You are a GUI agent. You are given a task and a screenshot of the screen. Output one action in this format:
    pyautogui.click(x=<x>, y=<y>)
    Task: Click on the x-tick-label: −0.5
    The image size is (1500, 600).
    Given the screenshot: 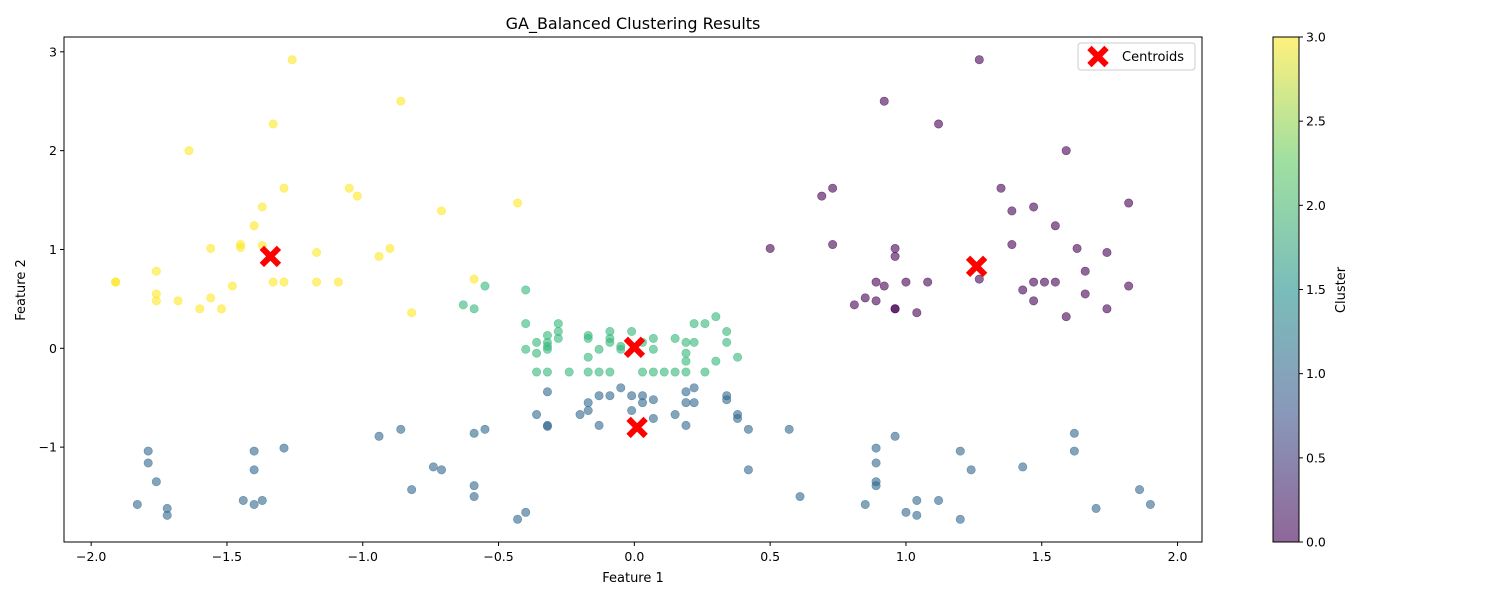 What is the action you would take?
    pyautogui.click(x=498, y=556)
    